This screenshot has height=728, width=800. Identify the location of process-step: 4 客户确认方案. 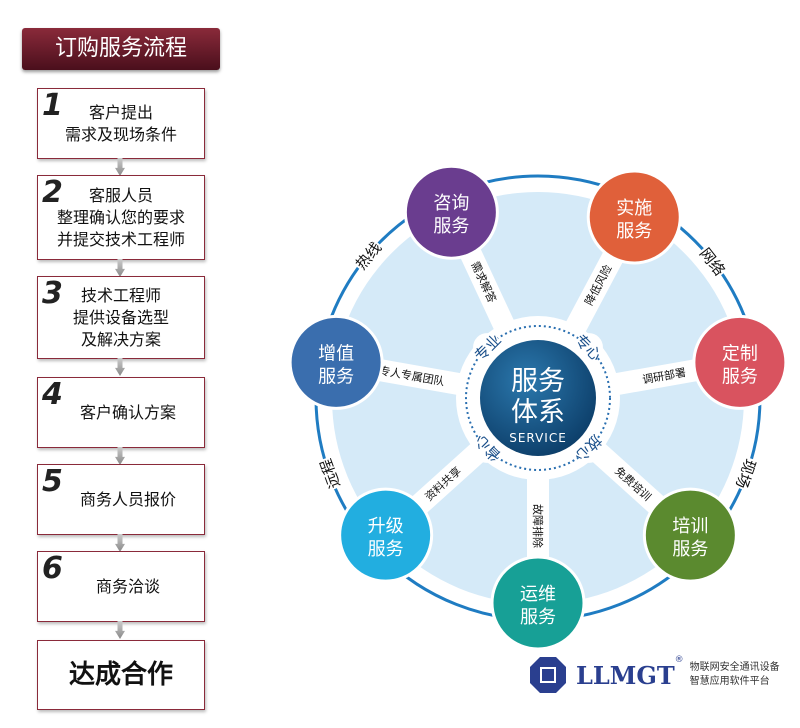
(121, 412).